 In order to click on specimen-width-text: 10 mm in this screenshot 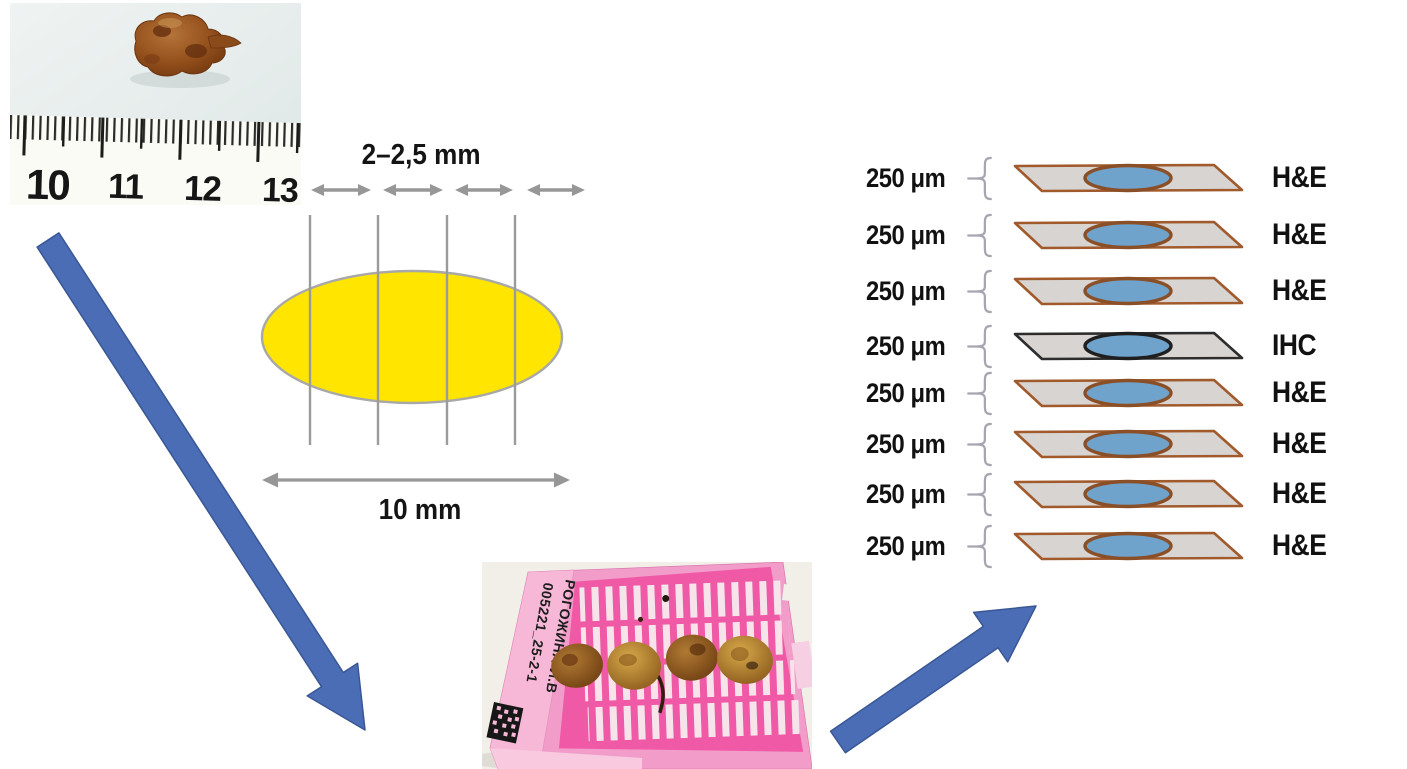, I will do `click(420, 510)`.